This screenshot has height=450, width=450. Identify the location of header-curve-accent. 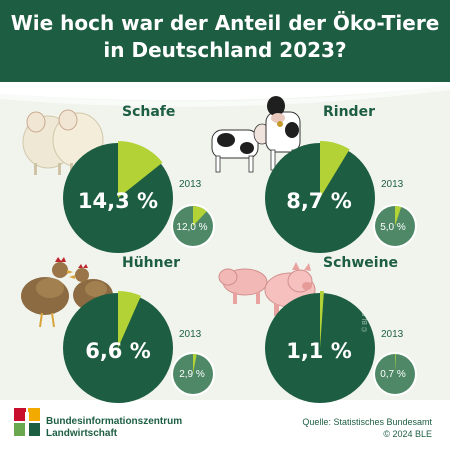
(225, 96).